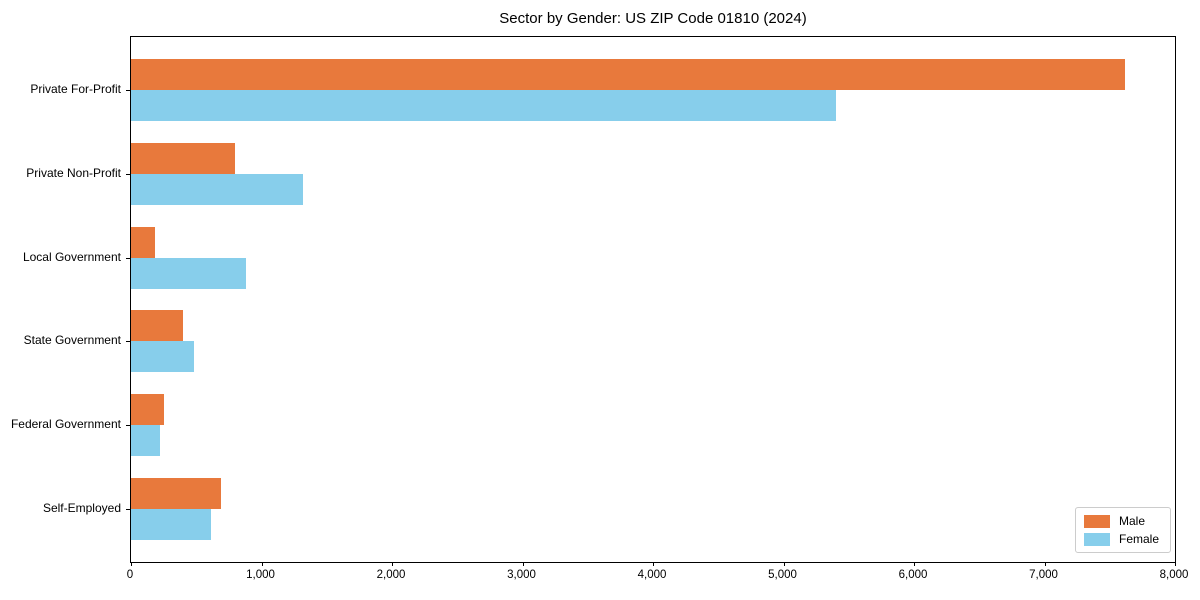 The image size is (1200, 600). What do you see at coordinates (483, 105) in the screenshot?
I see `bar-female-private-for-profit` at bounding box center [483, 105].